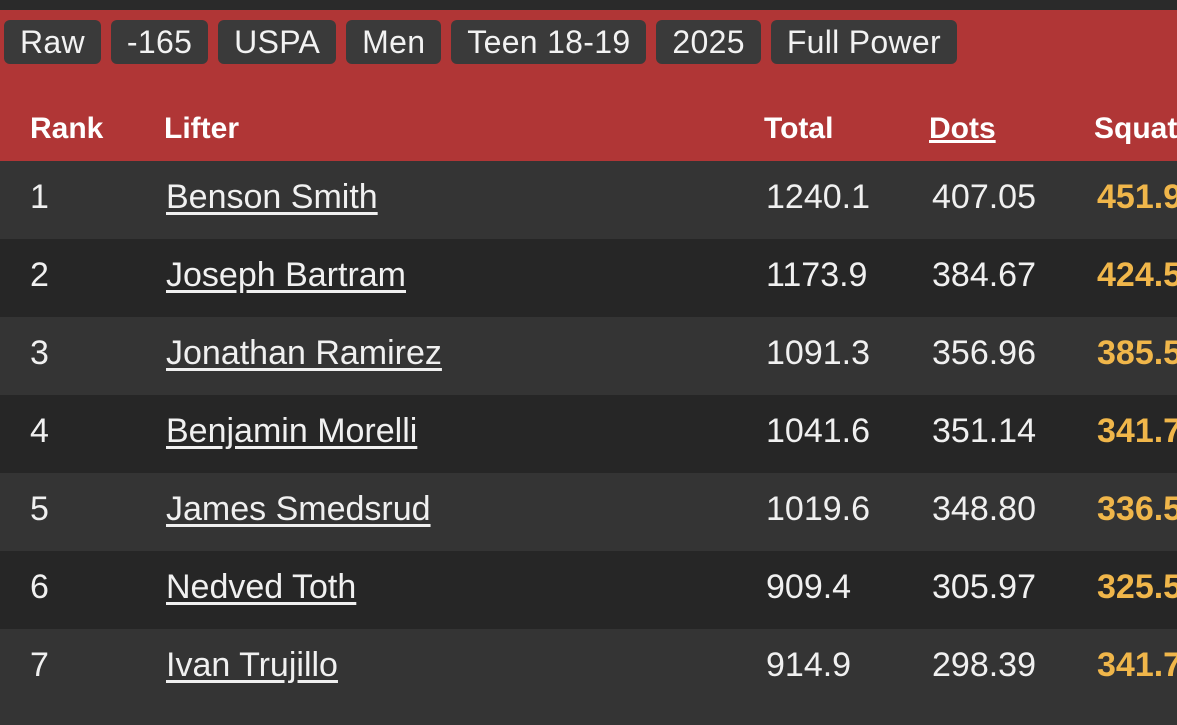 This screenshot has width=1177, height=725. Describe the element at coordinates (962, 128) in the screenshot. I see `column-header-dots: Dots` at that location.